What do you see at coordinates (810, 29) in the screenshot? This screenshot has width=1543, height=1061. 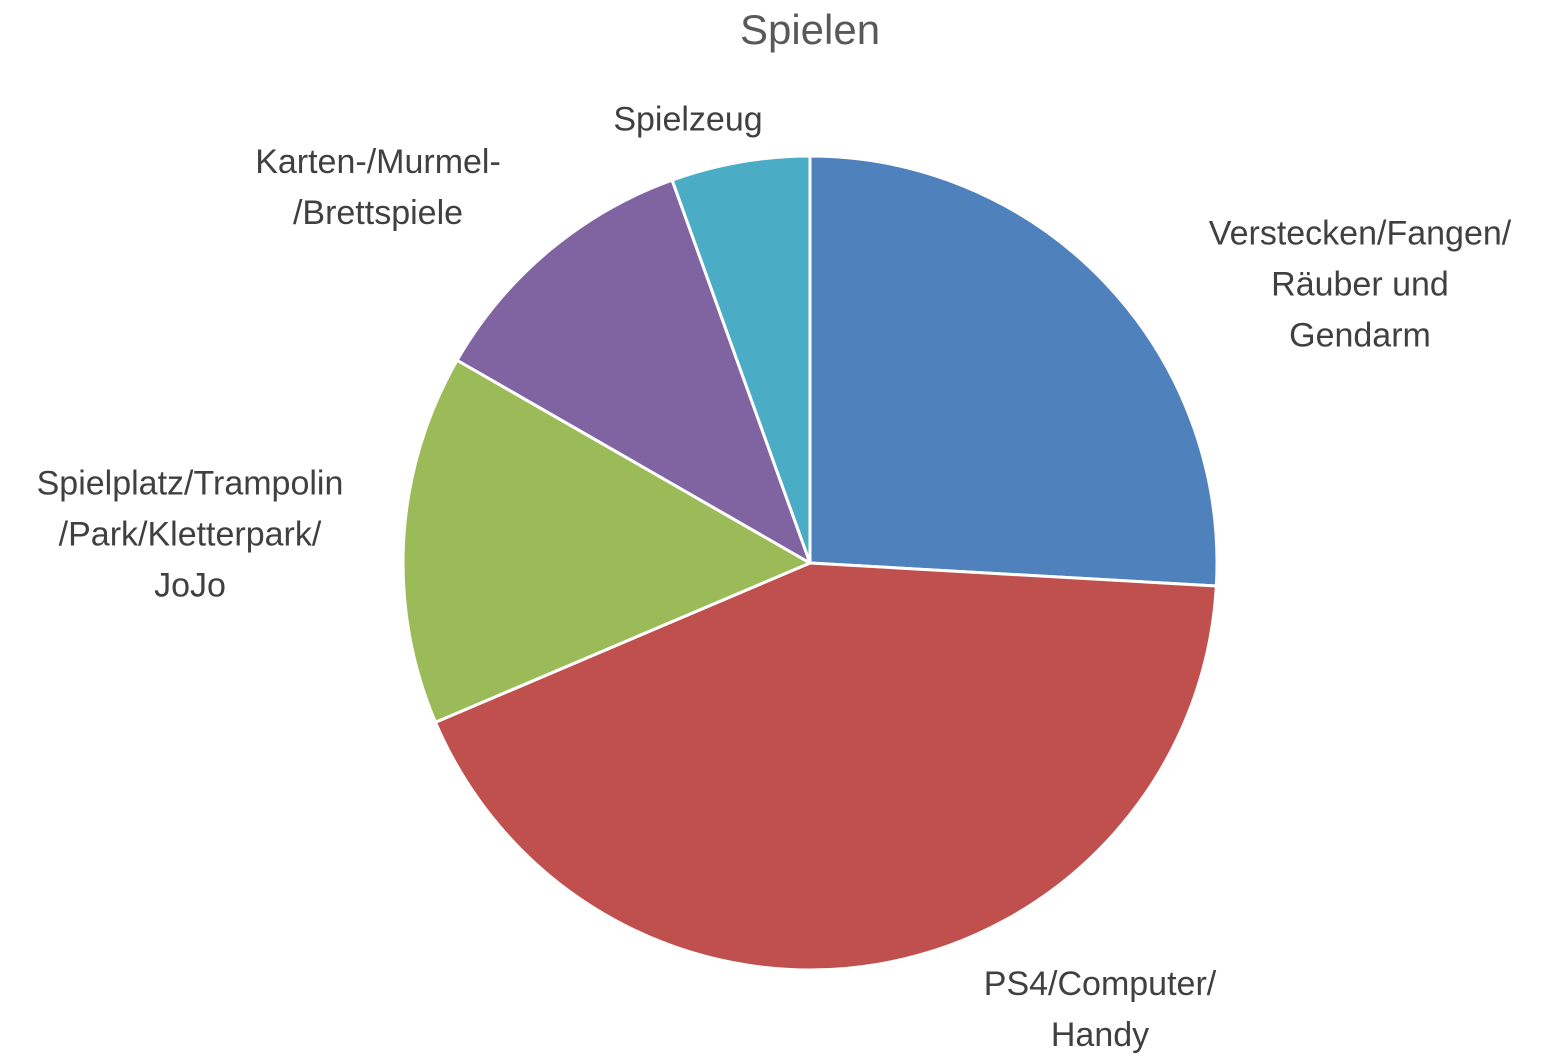 I see `chart-title: Spielen` at bounding box center [810, 29].